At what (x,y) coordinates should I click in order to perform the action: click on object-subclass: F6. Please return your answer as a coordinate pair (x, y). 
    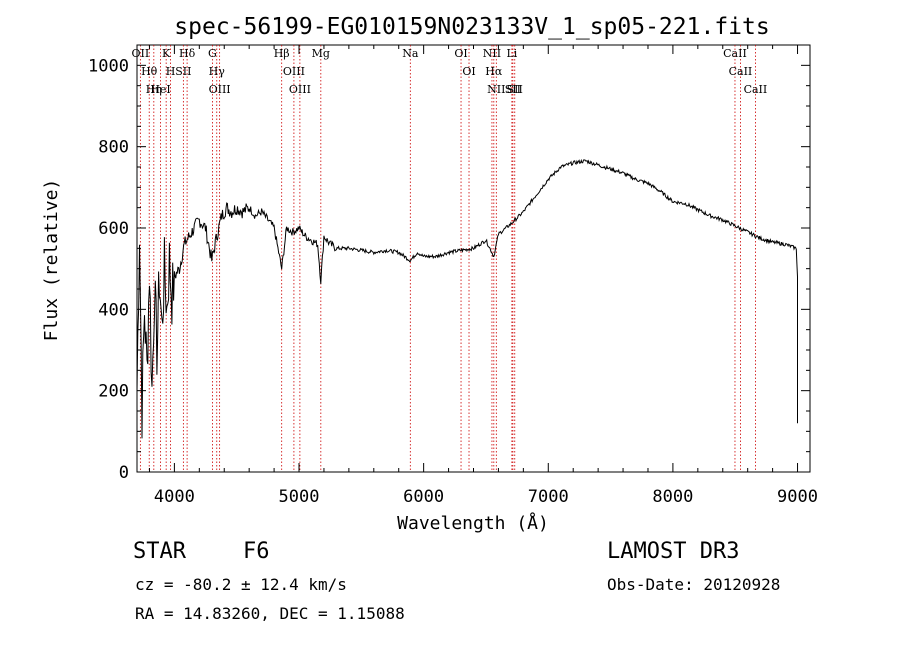
    Looking at the image, I should click on (256, 551).